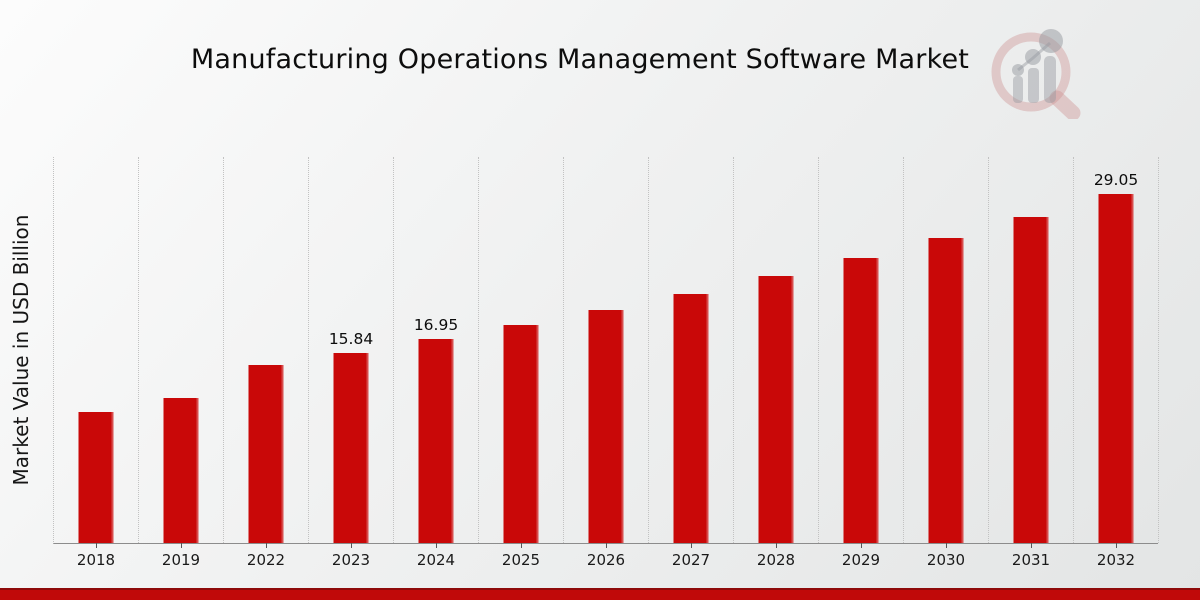  I want to click on x-axis-tick-label: 2024, so click(436, 560).